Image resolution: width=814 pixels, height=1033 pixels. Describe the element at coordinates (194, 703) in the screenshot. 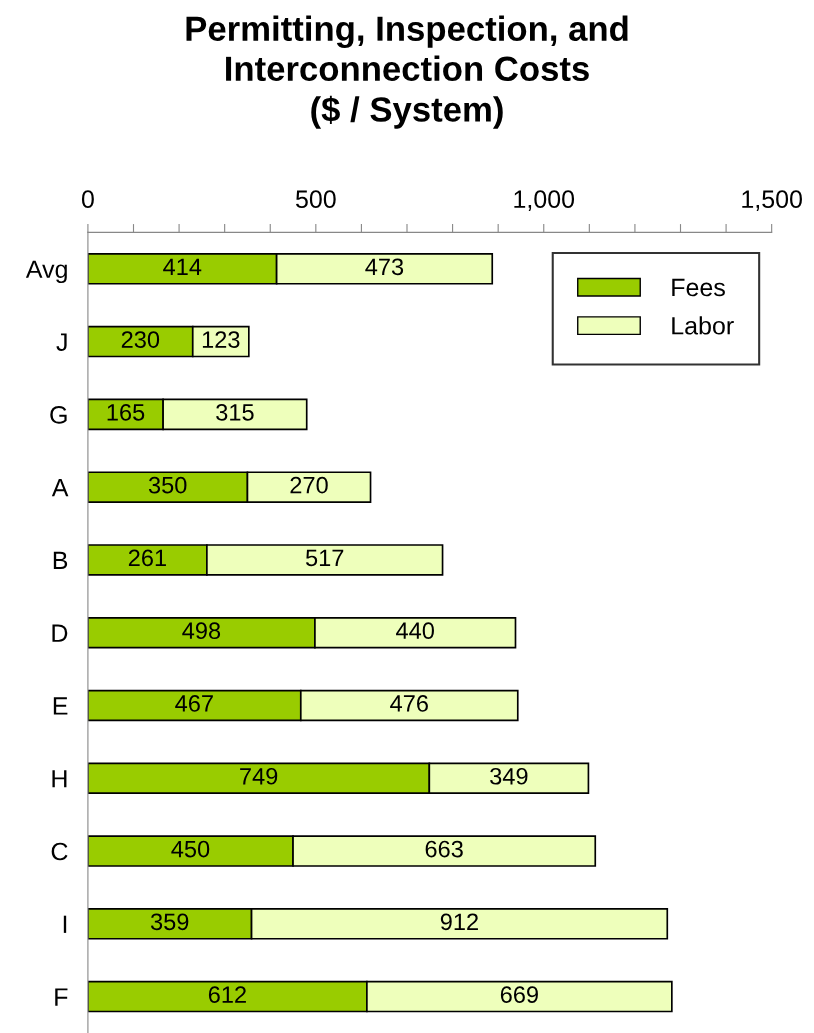

I see `data-label: 467` at that location.